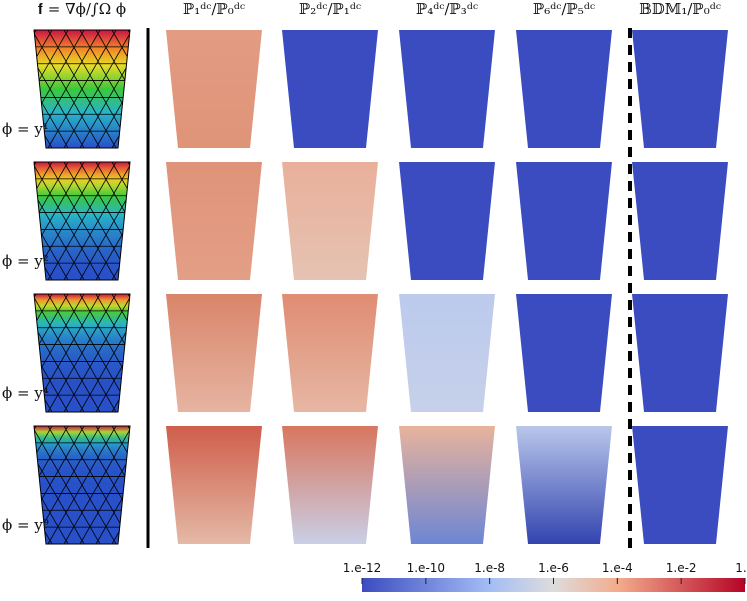 The width and height of the screenshot is (747, 601). What do you see at coordinates (681, 568) in the screenshot?
I see `colorbar-label: 1.e-2` at bounding box center [681, 568].